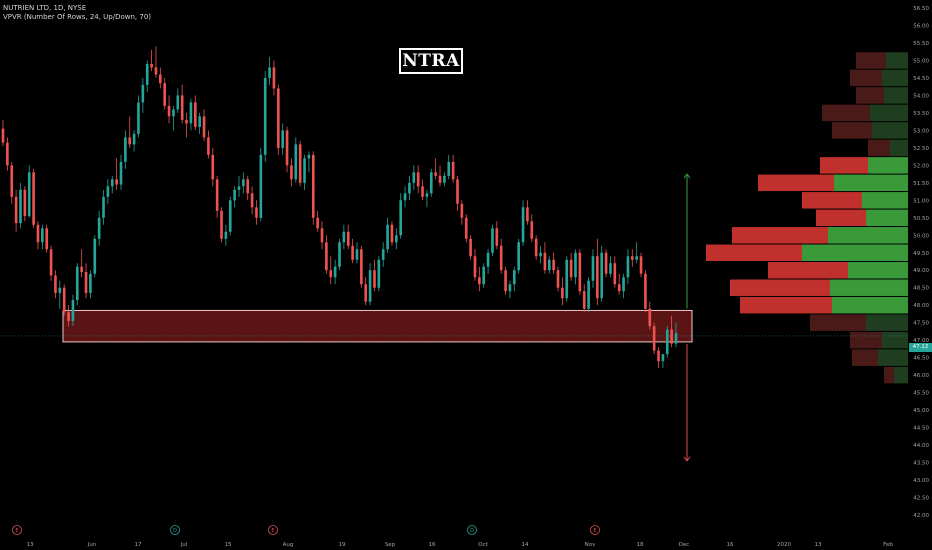 Image resolution: width=932 pixels, height=550 pixels. Describe the element at coordinates (921, 149) in the screenshot. I see `y-tick-label: 52.50` at that location.